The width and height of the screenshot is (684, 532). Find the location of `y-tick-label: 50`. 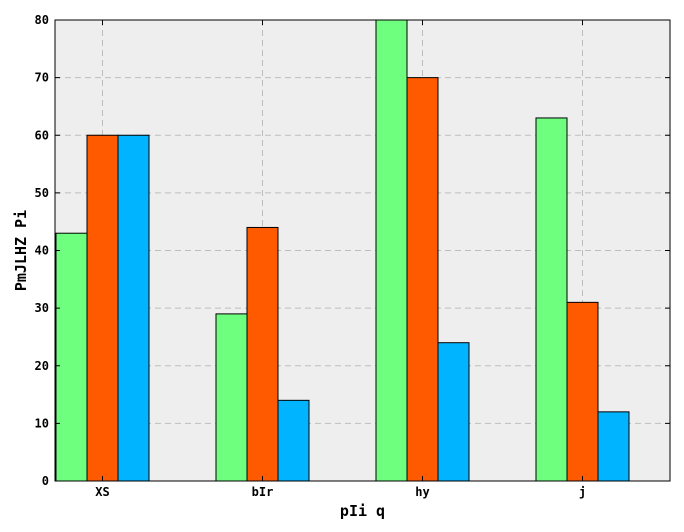

y-tick-label: 50 is located at coordinates (42, 193).